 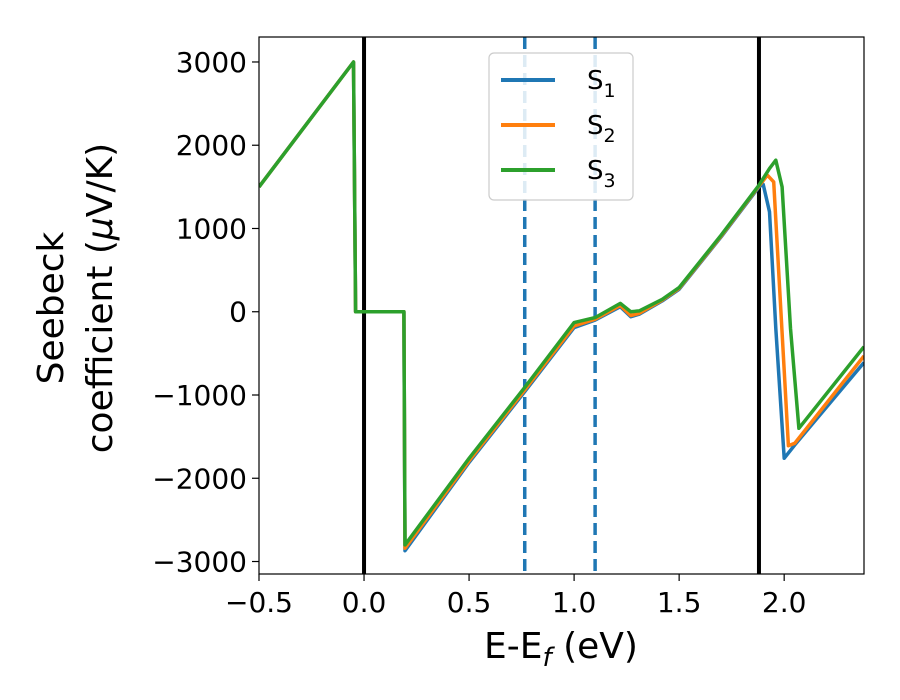 I want to click on y-axis-label-line2: coefficient (μV/K), so click(x=100, y=298).